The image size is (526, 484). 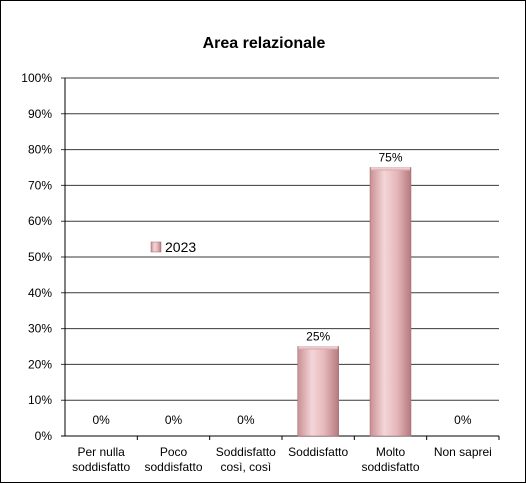 What do you see at coordinates (264, 43) in the screenshot?
I see `chart-title: Area relazionale` at bounding box center [264, 43].